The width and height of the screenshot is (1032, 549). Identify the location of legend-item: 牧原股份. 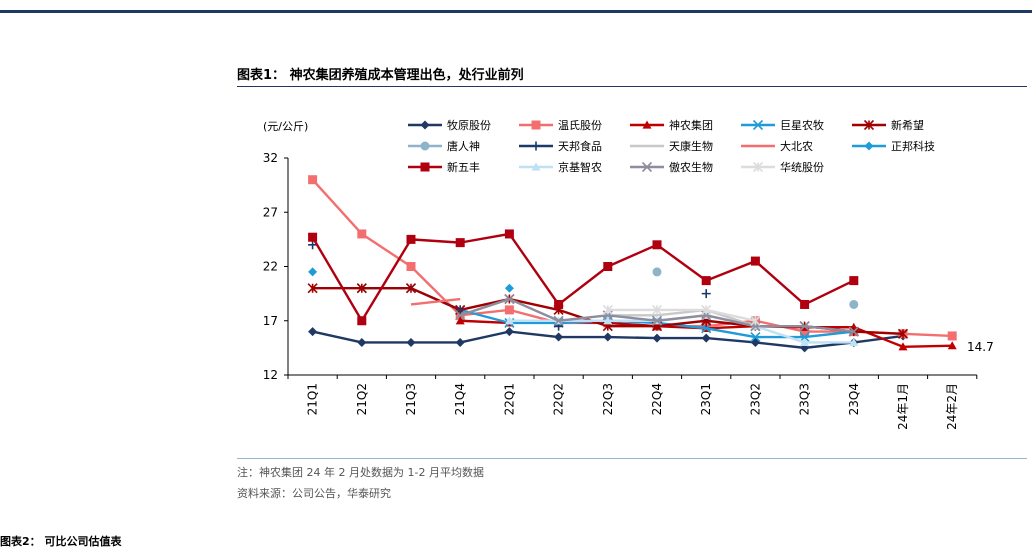
(449, 125).